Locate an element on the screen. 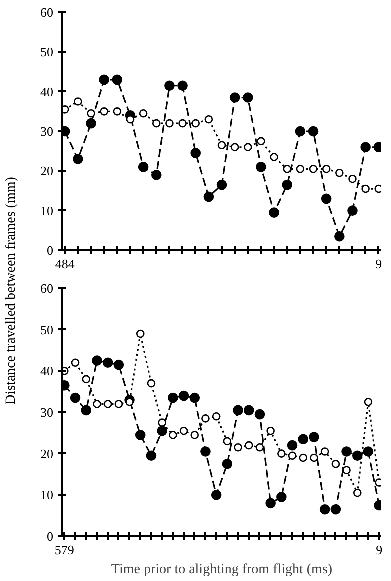  y-axis-title: Distance travelled between frames (mm) is located at coordinates (11, 290).